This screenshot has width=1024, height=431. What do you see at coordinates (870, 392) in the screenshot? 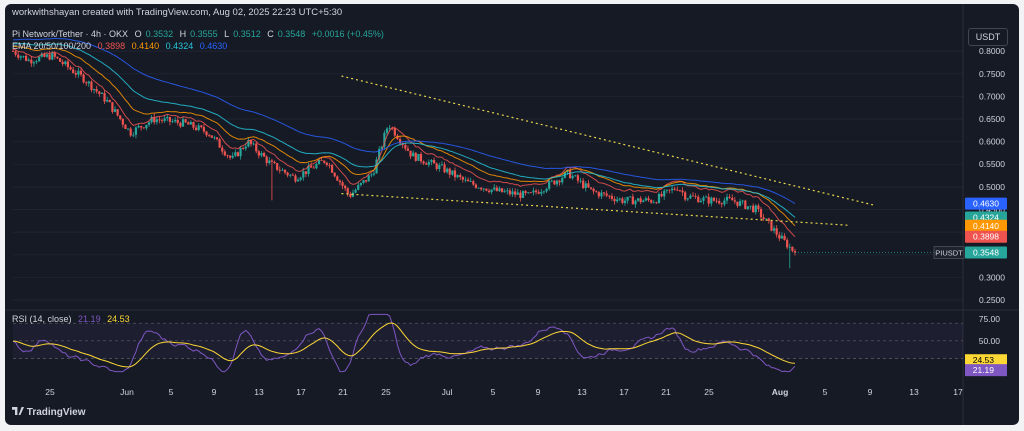
I see `time-tick-17: 9` at bounding box center [870, 392].